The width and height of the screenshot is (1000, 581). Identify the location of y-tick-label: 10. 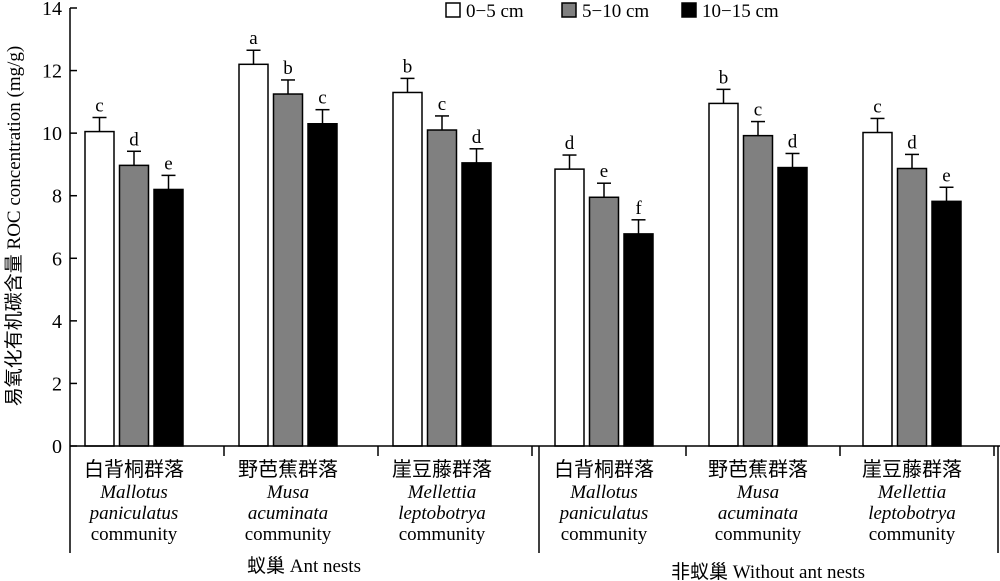
(52, 134).